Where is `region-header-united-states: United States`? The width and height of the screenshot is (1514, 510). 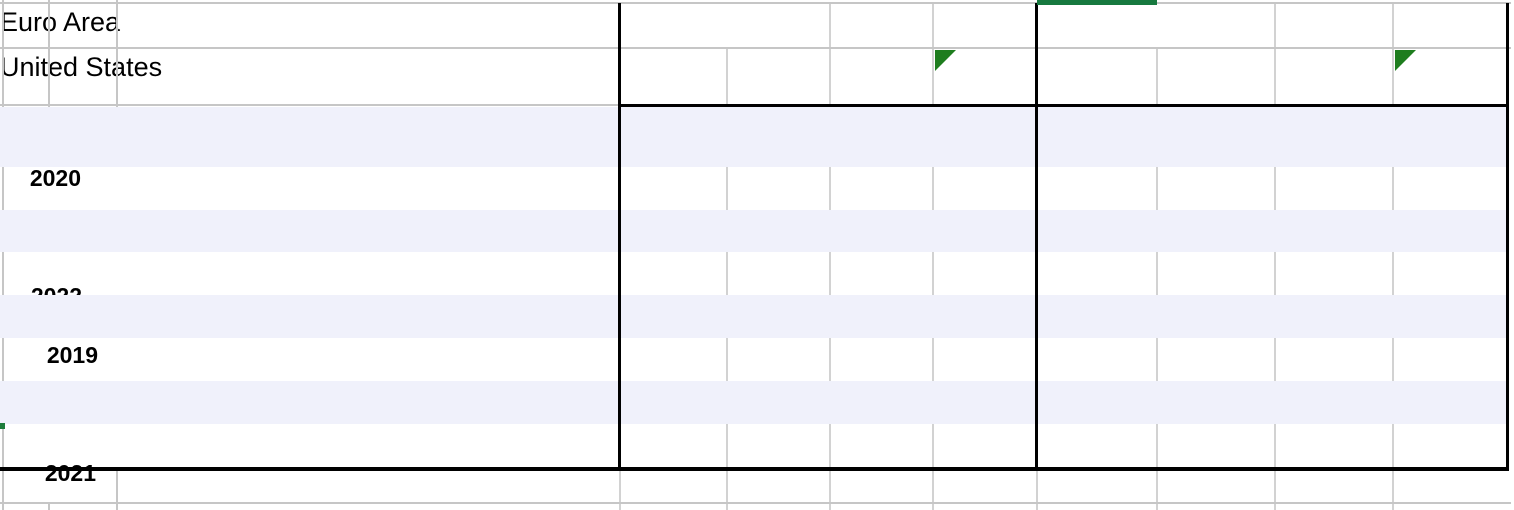 region-header-united-states: United States is located at coordinates (81, 67).